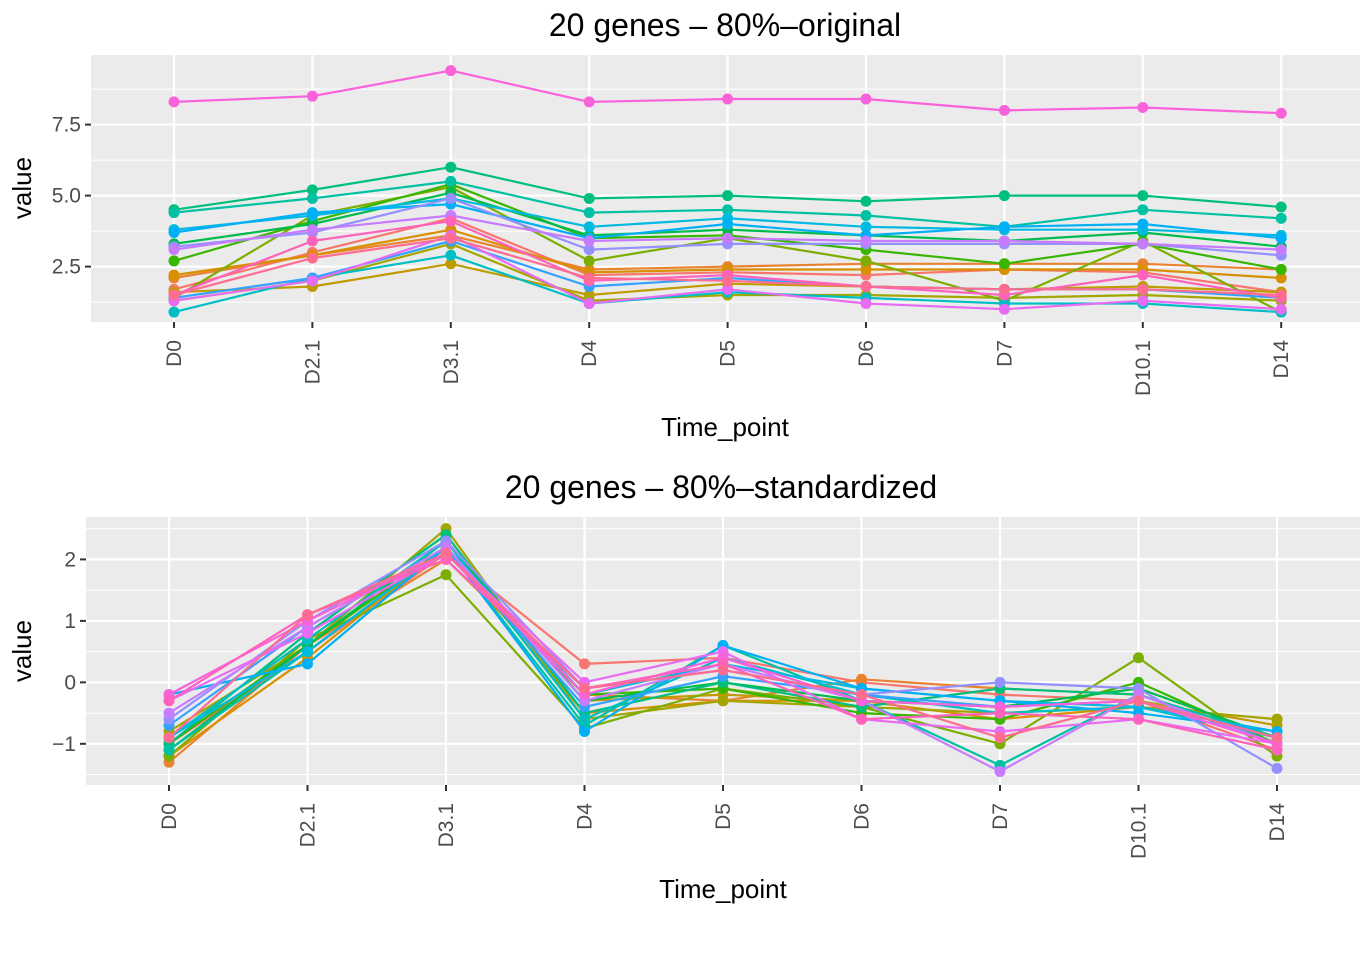 The image size is (1369, 955). I want to click on x-tick-label: D14, so click(1277, 822).